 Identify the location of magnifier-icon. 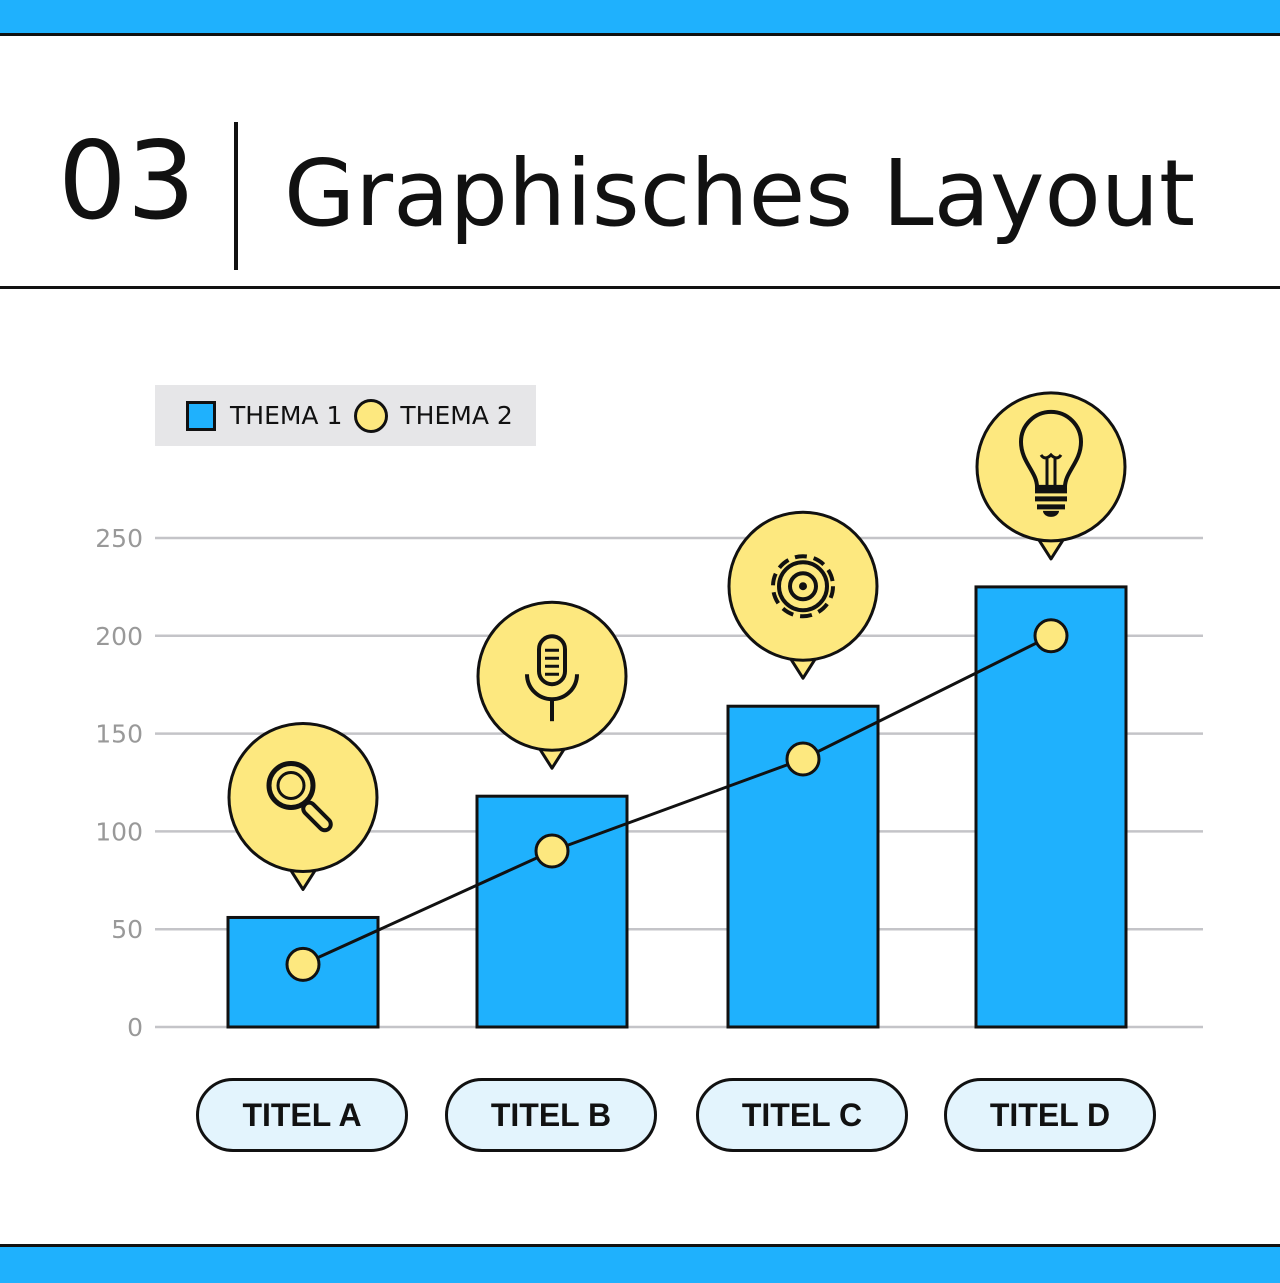
(299, 796).